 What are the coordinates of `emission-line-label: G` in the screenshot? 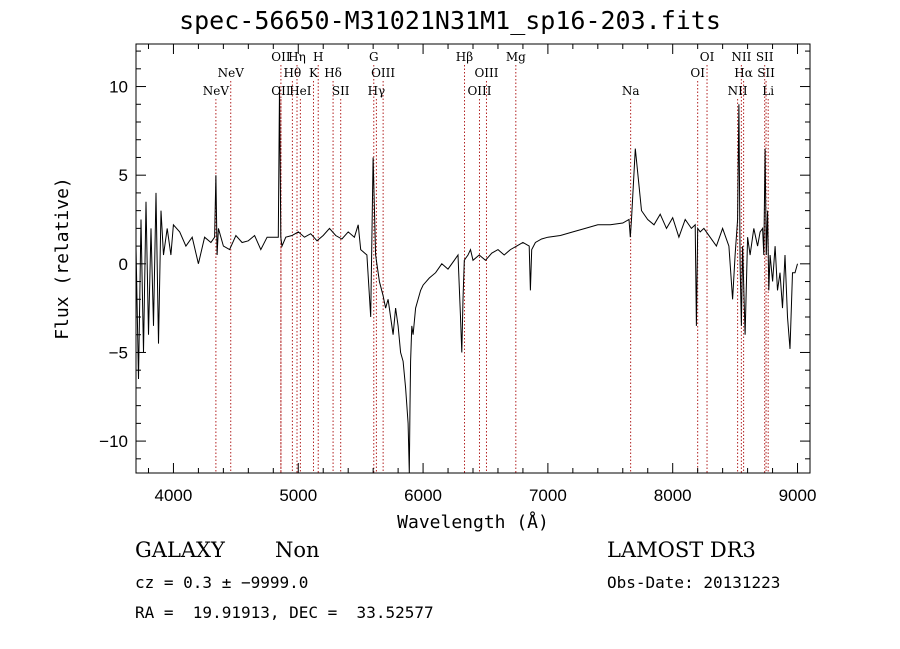 It's located at (374, 57).